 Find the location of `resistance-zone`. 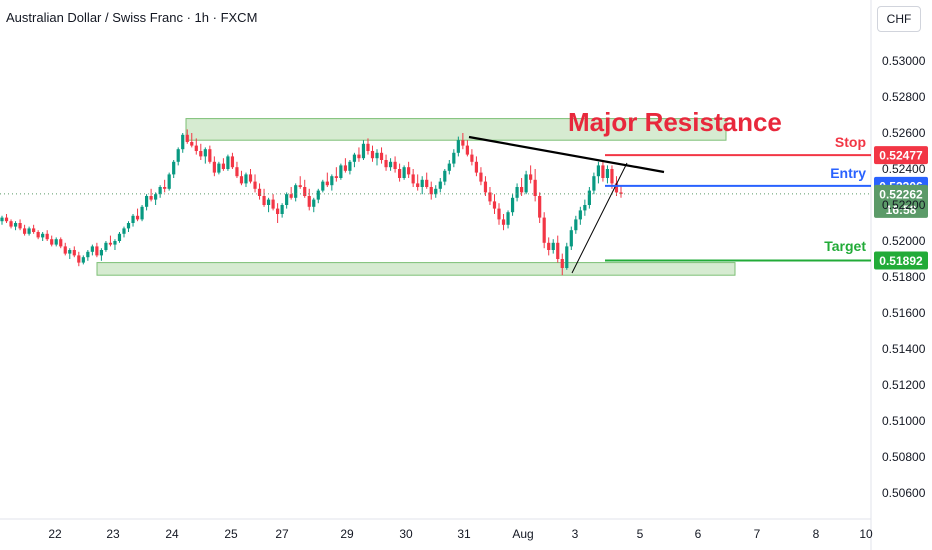

resistance-zone is located at coordinates (456, 129).